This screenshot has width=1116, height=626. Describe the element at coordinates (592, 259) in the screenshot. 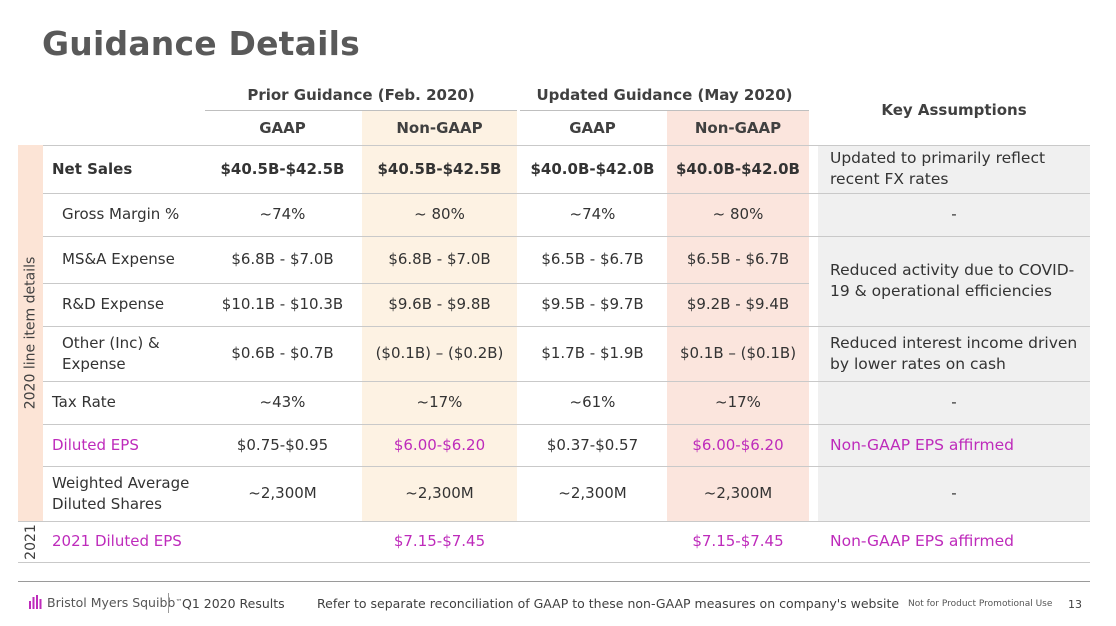

I see `msa-updated-gaap: $6.5B - $6.7B` at that location.